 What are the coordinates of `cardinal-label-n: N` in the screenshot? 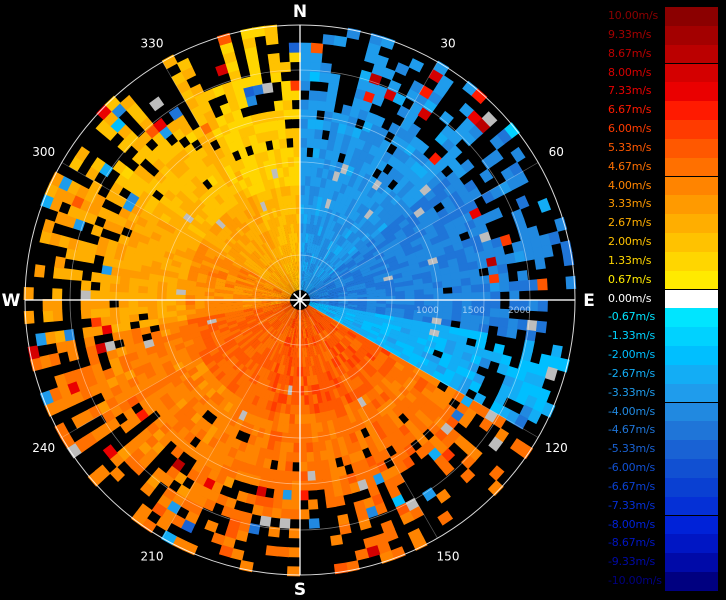 It's located at (300, 12).